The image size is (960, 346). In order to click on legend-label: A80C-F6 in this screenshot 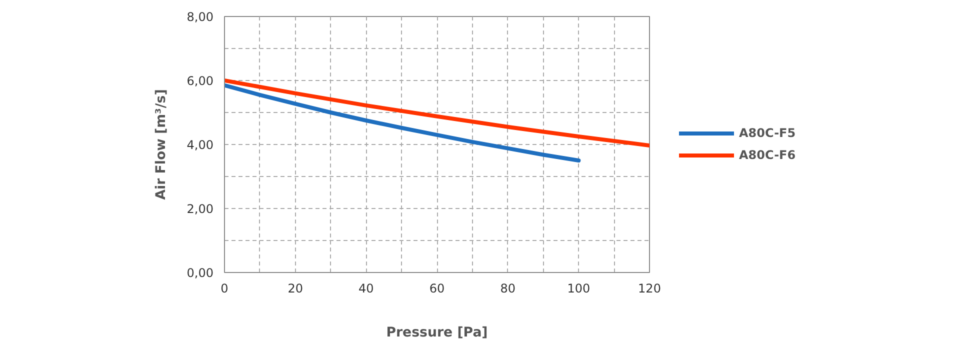, I will do `click(767, 155)`.